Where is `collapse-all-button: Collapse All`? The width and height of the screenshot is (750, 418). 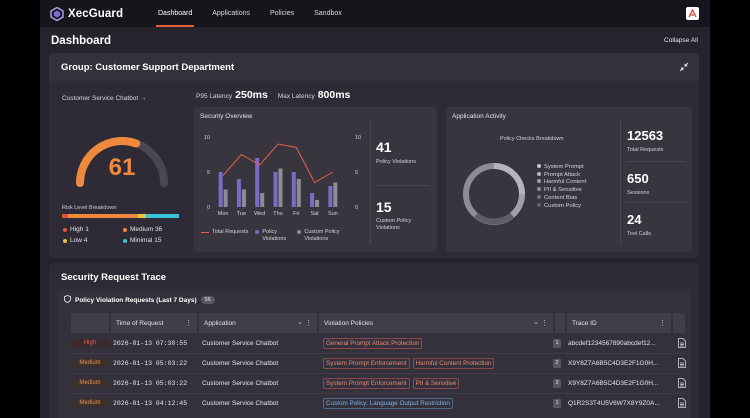
collapse-all-button: Collapse All is located at coordinates (681, 40).